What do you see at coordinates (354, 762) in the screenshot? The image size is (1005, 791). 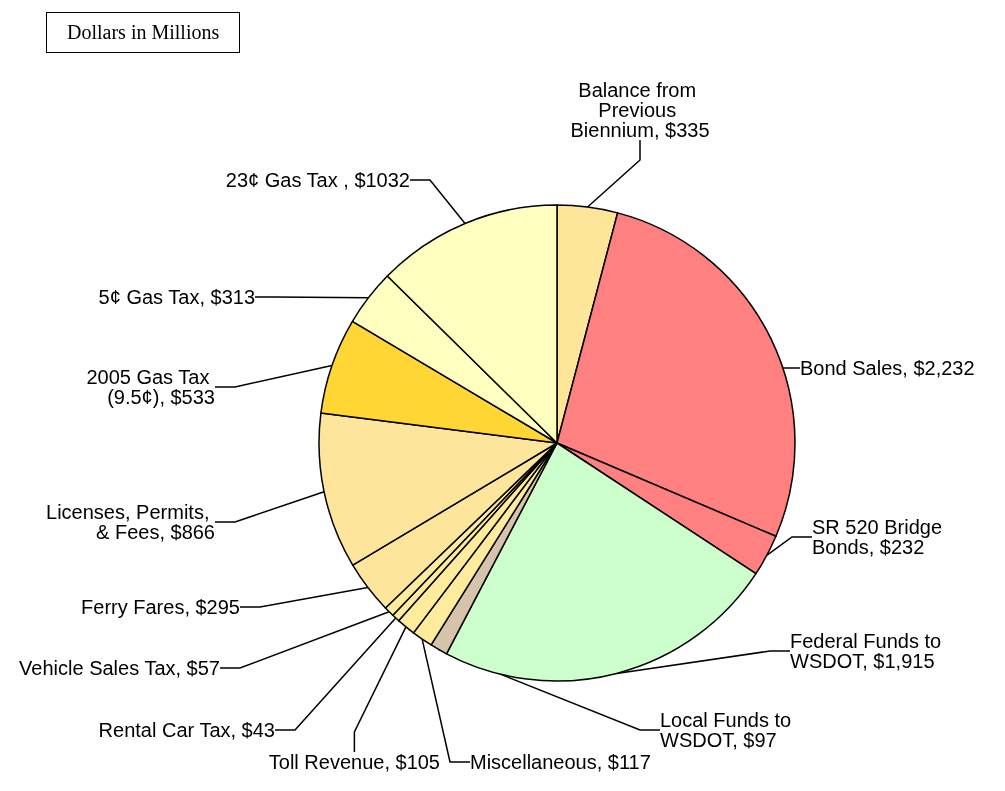 I see `slice-label: Toll Revenue, $105` at bounding box center [354, 762].